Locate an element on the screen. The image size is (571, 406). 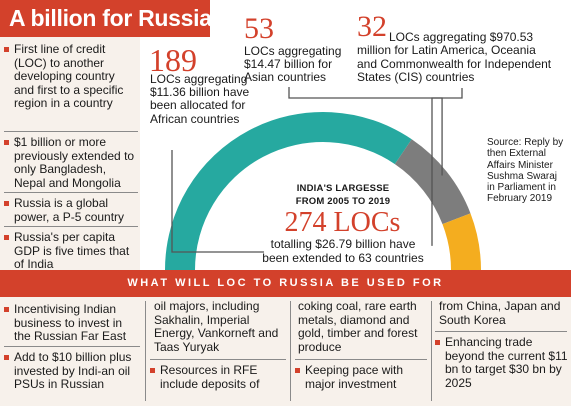
chart-heading-line-2: FROM 2005 TO 2019 is located at coordinates (343, 201).